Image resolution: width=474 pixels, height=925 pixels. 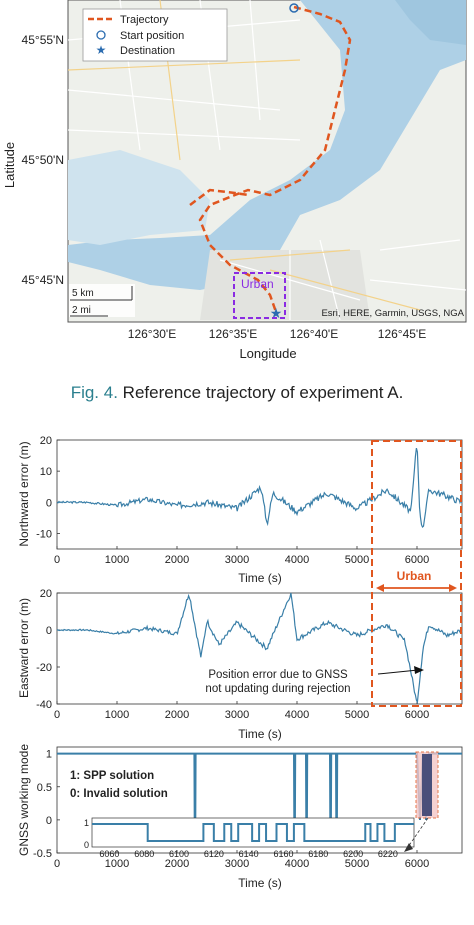 What do you see at coordinates (44, 788) in the screenshot?
I see `ytick-label: 0.5` at bounding box center [44, 788].